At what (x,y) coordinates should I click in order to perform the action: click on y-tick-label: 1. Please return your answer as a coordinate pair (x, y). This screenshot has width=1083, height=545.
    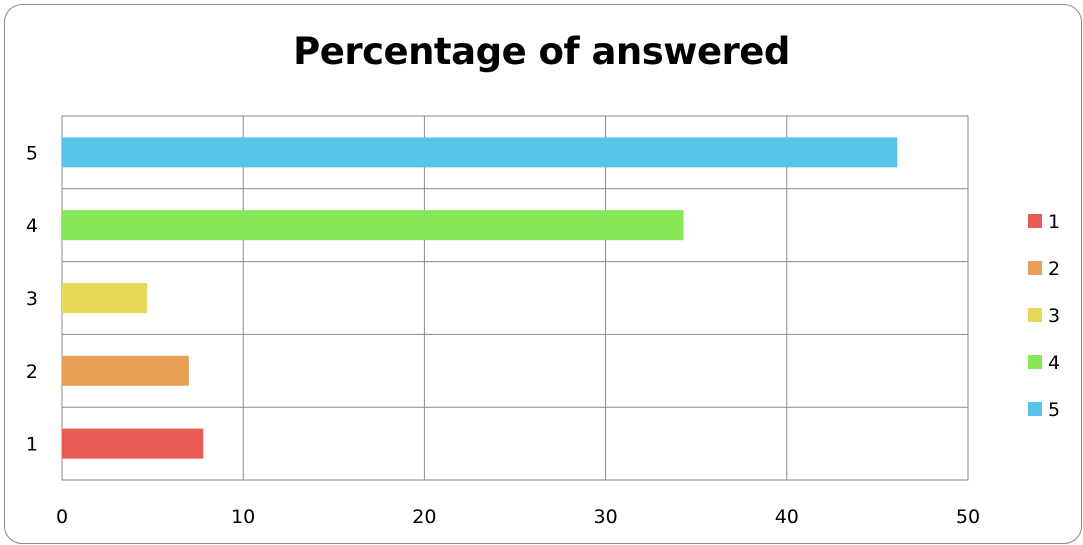
    Looking at the image, I should click on (32, 445).